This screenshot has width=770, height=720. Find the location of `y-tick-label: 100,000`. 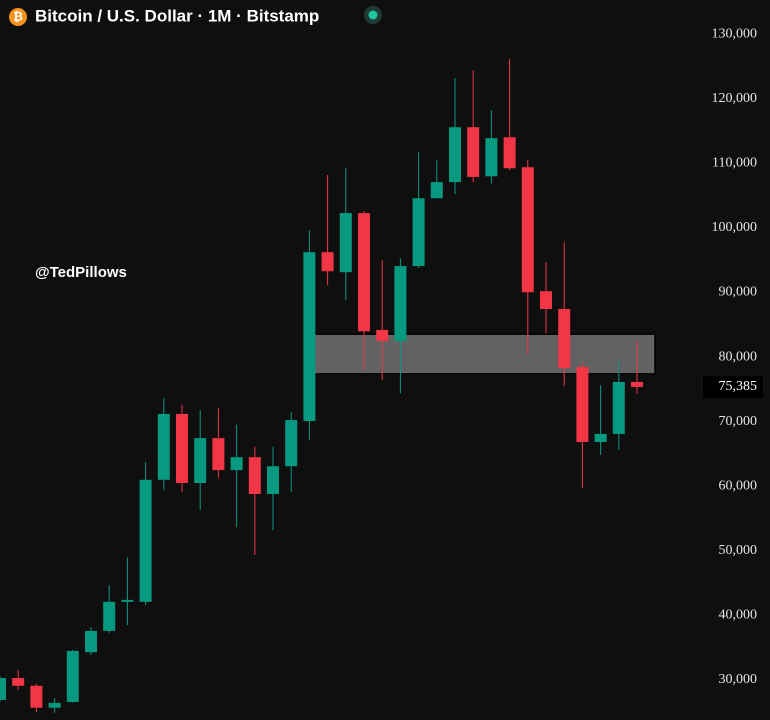

y-tick-label: 100,000 is located at coordinates (735, 227).